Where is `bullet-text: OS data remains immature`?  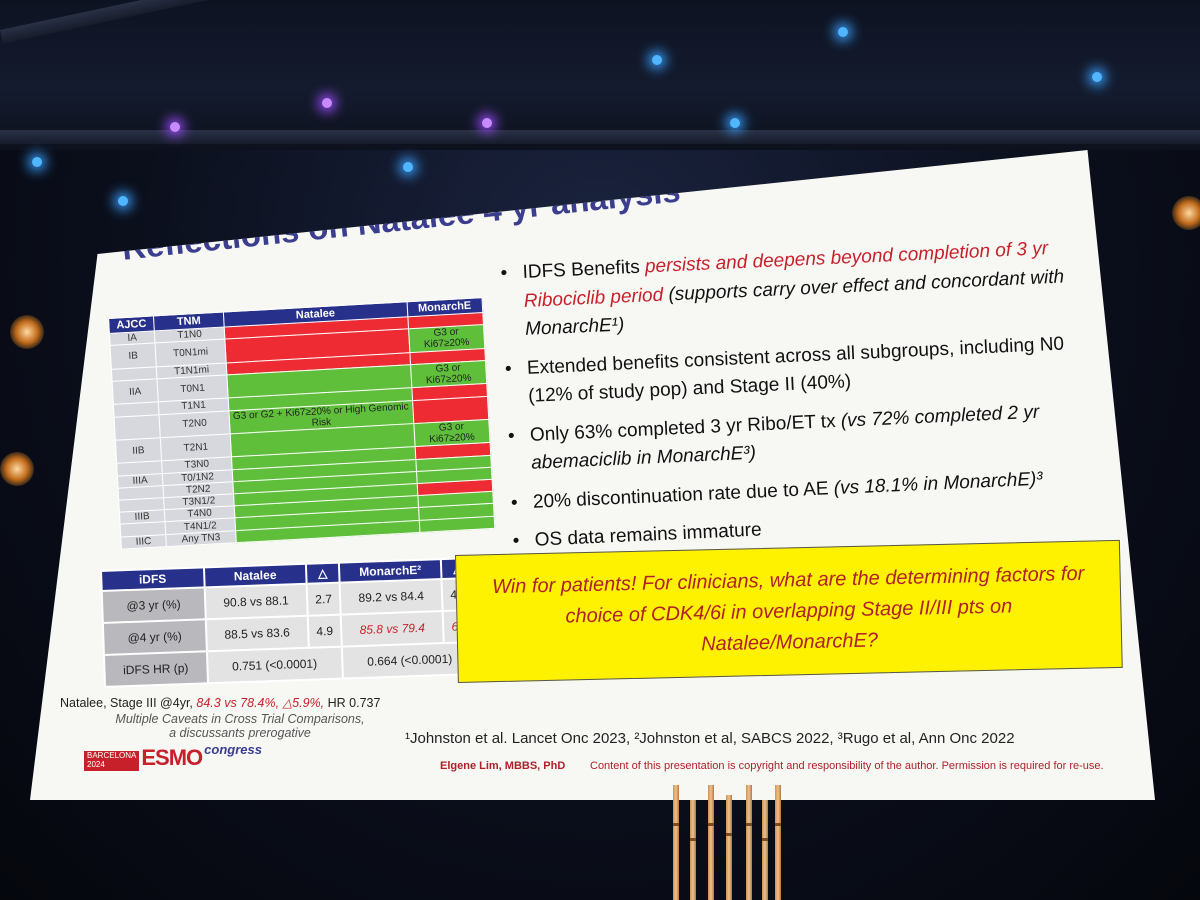 bullet-text: OS data remains immature is located at coordinates (648, 535).